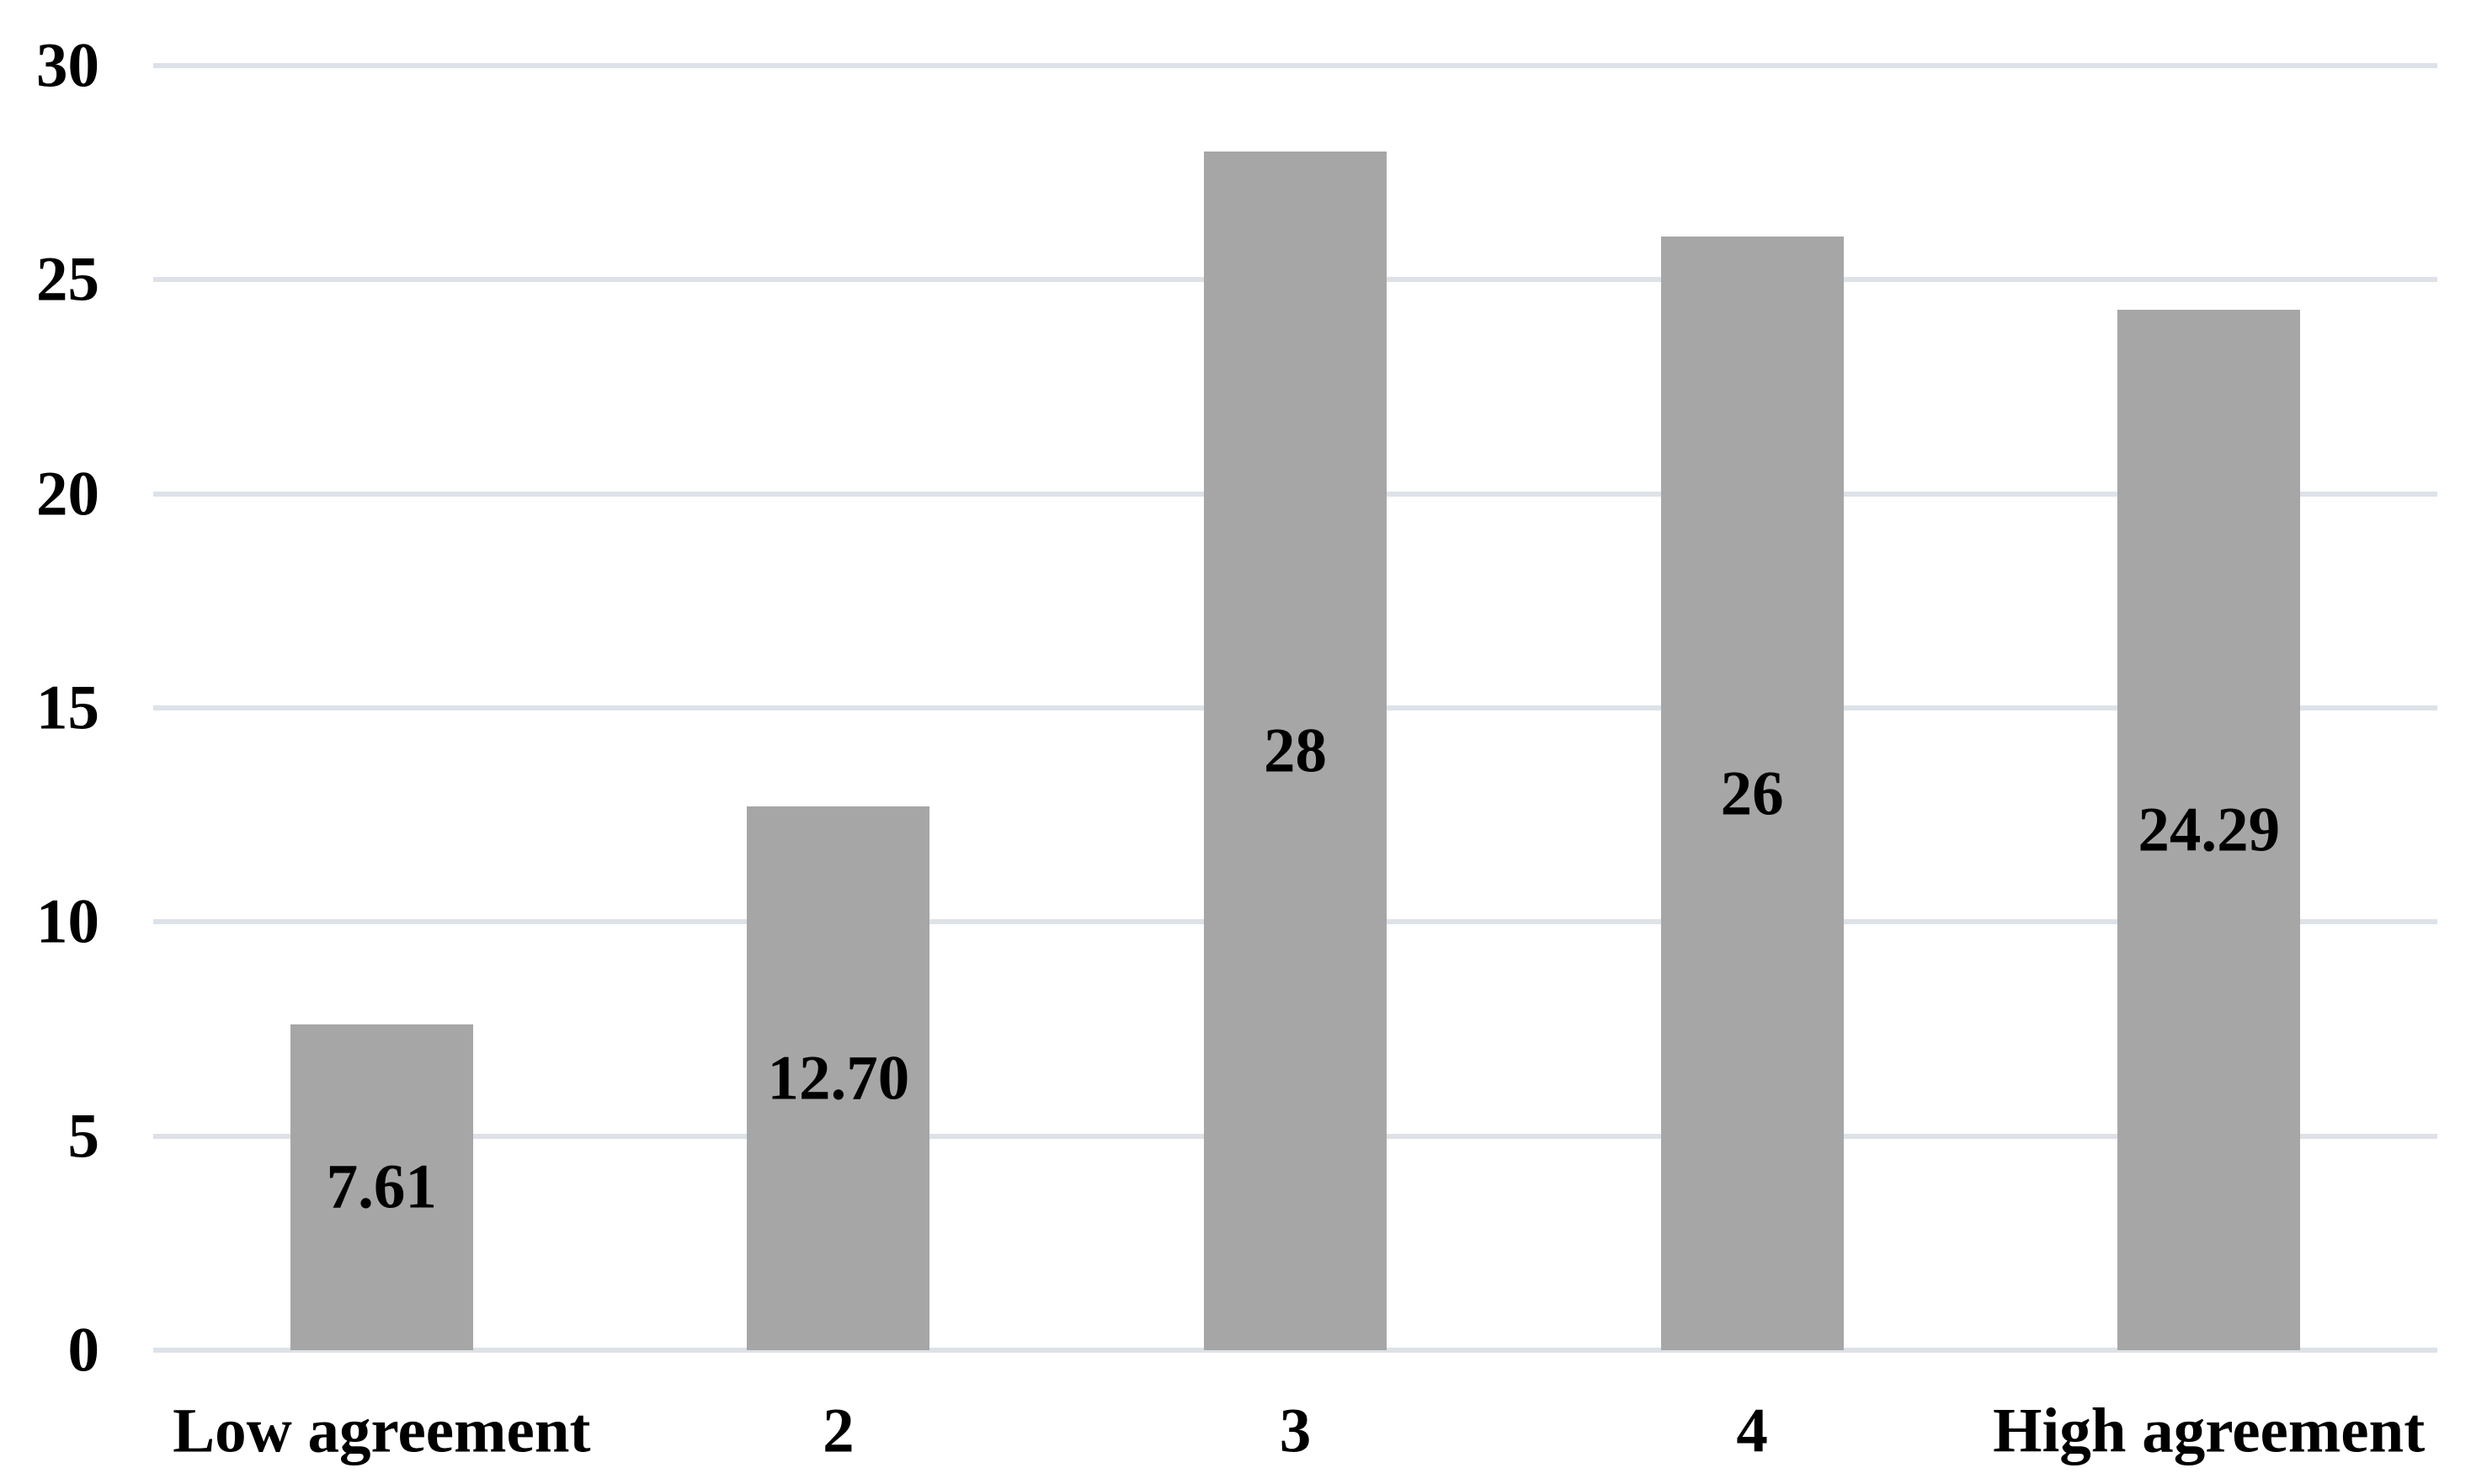 Image resolution: width=2487 pixels, height=1484 pixels. What do you see at coordinates (2209, 1431) in the screenshot?
I see `x-axis-category-label: High agreement` at bounding box center [2209, 1431].